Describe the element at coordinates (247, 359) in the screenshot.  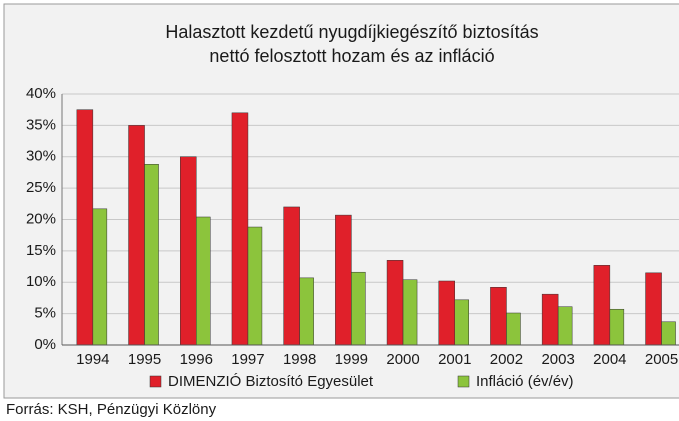
I see `x-tick-label: 1997` at that location.